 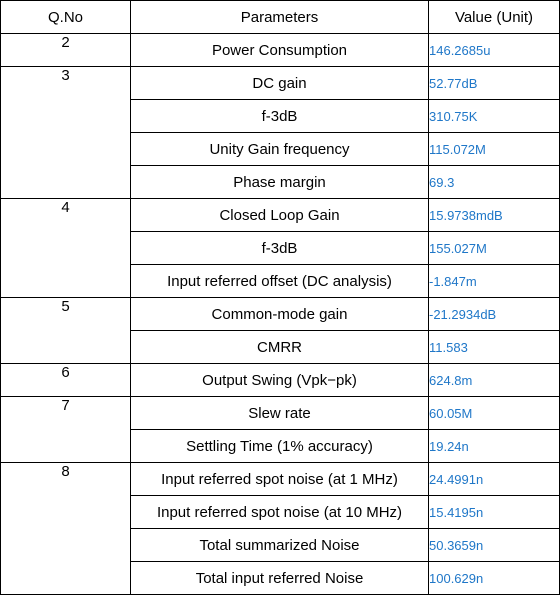 I want to click on table-row: f-3dB 155.027M, so click(x=280, y=248).